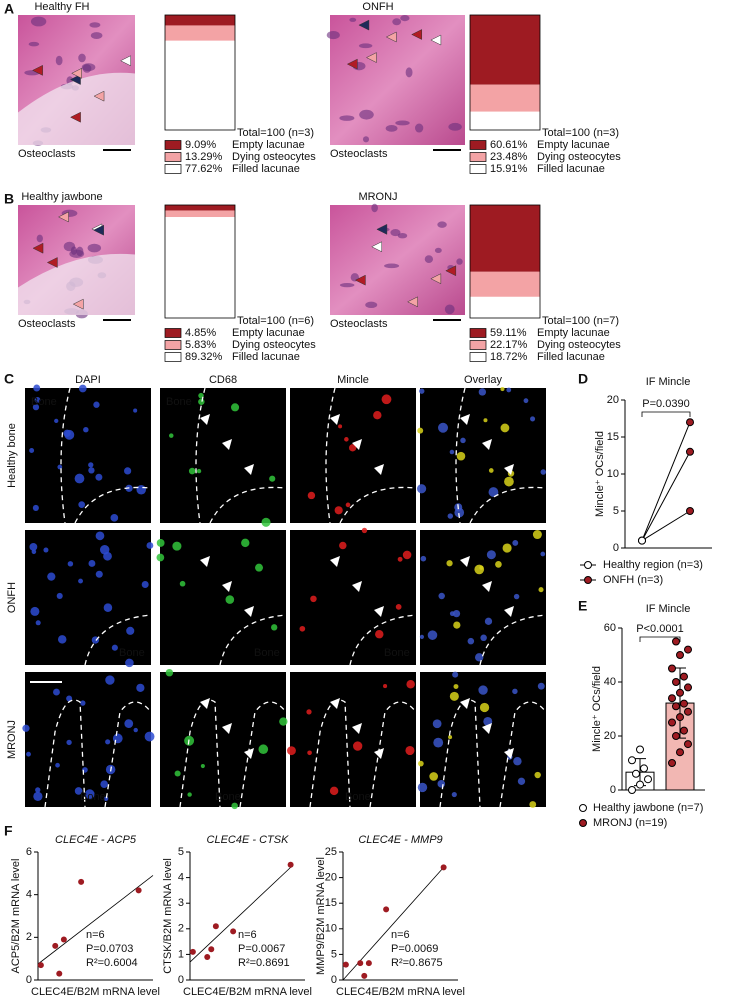 This screenshot has height=1001, width=736. I want to click on marrow, so click(76, 284).